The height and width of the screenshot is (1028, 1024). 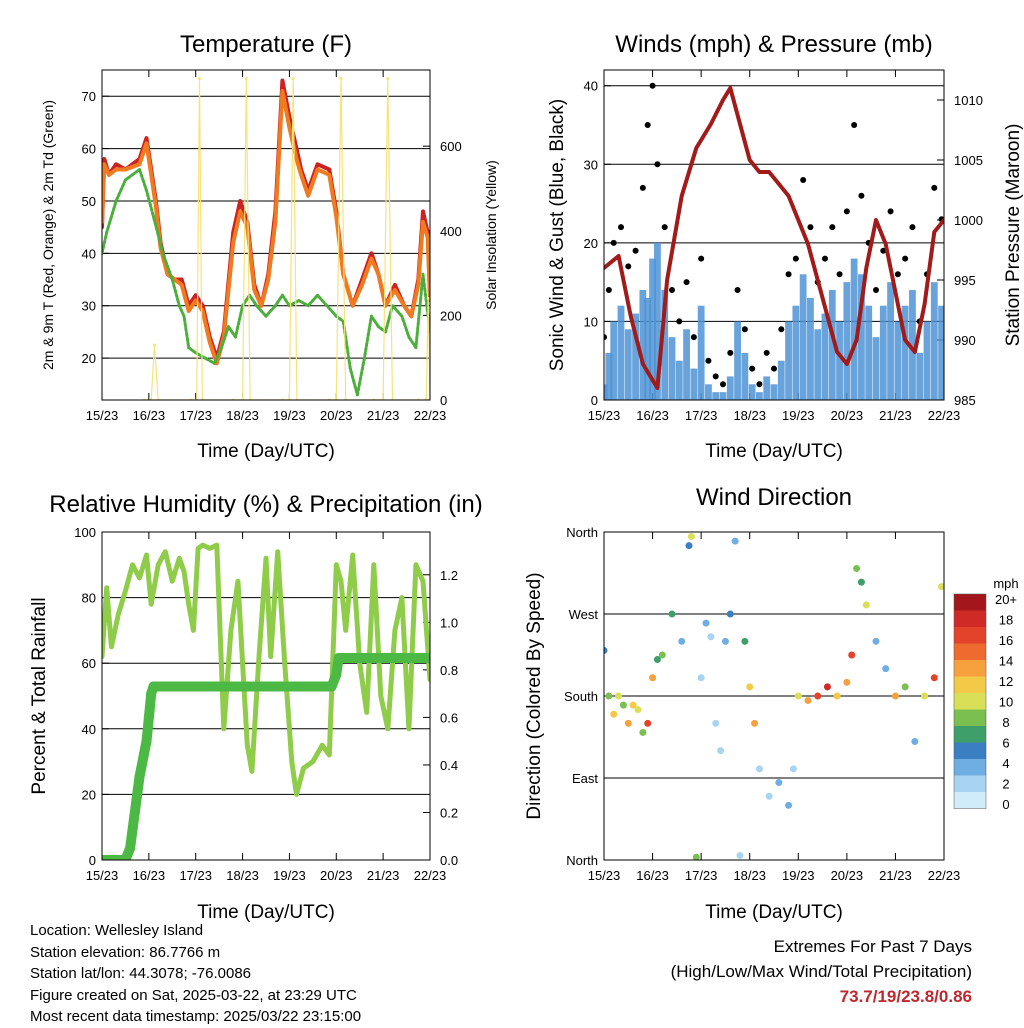 What do you see at coordinates (584, 614) in the screenshot?
I see `y-tick-label: West` at bounding box center [584, 614].